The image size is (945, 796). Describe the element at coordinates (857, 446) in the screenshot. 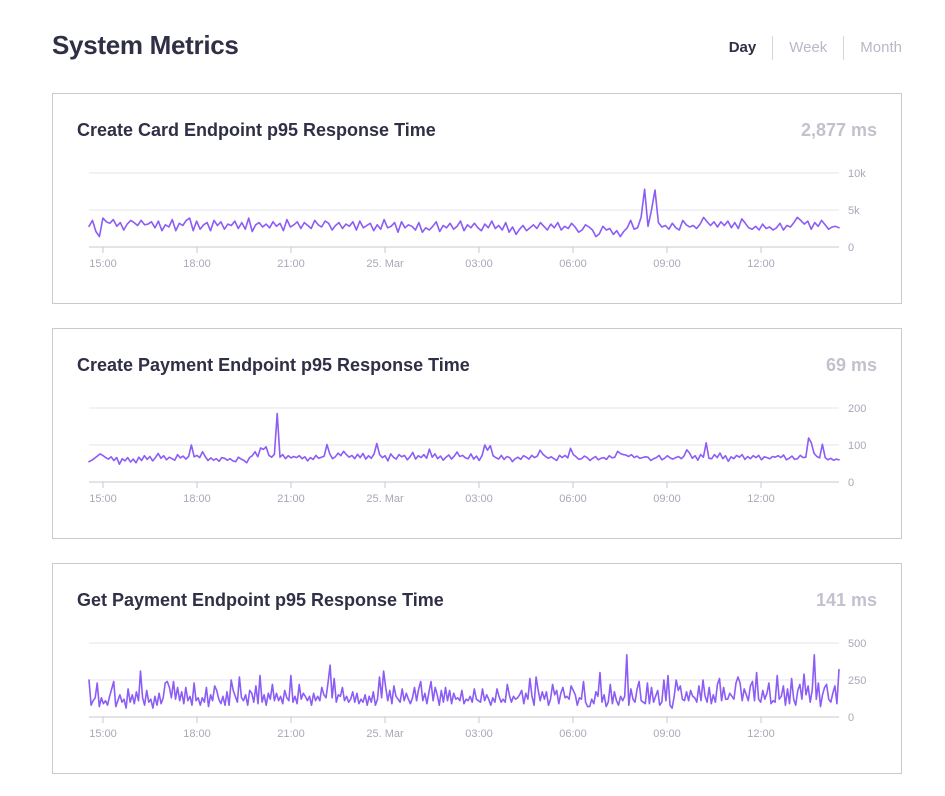

I see `y-tick-label: 100` at that location.